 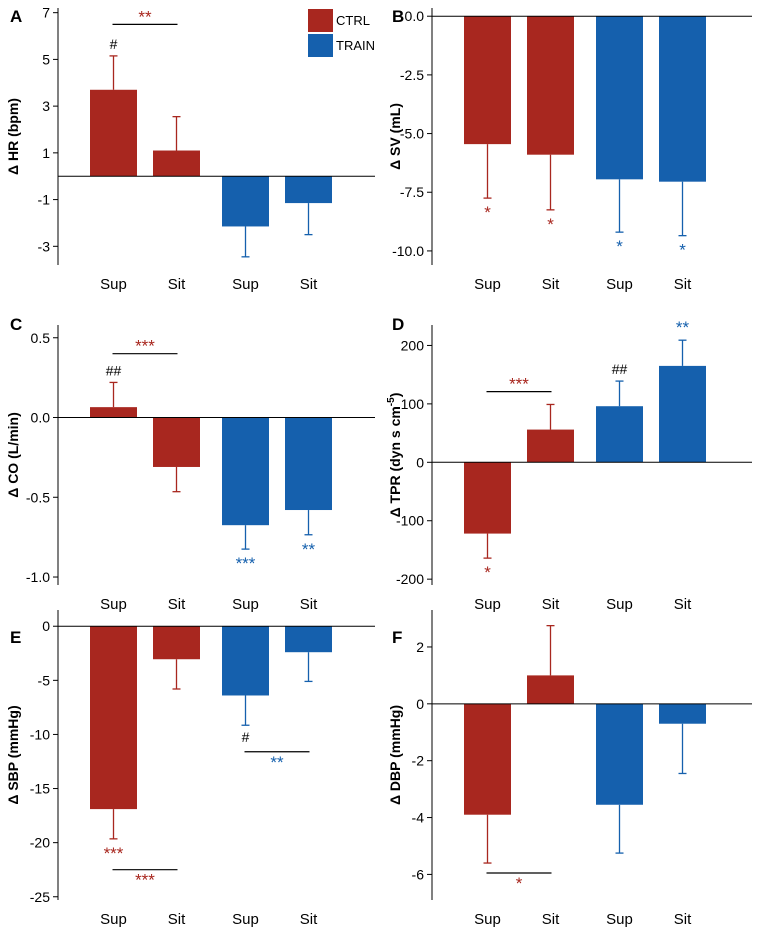 I want to click on panel-f-y-tick-label: 0, so click(x=420, y=704).